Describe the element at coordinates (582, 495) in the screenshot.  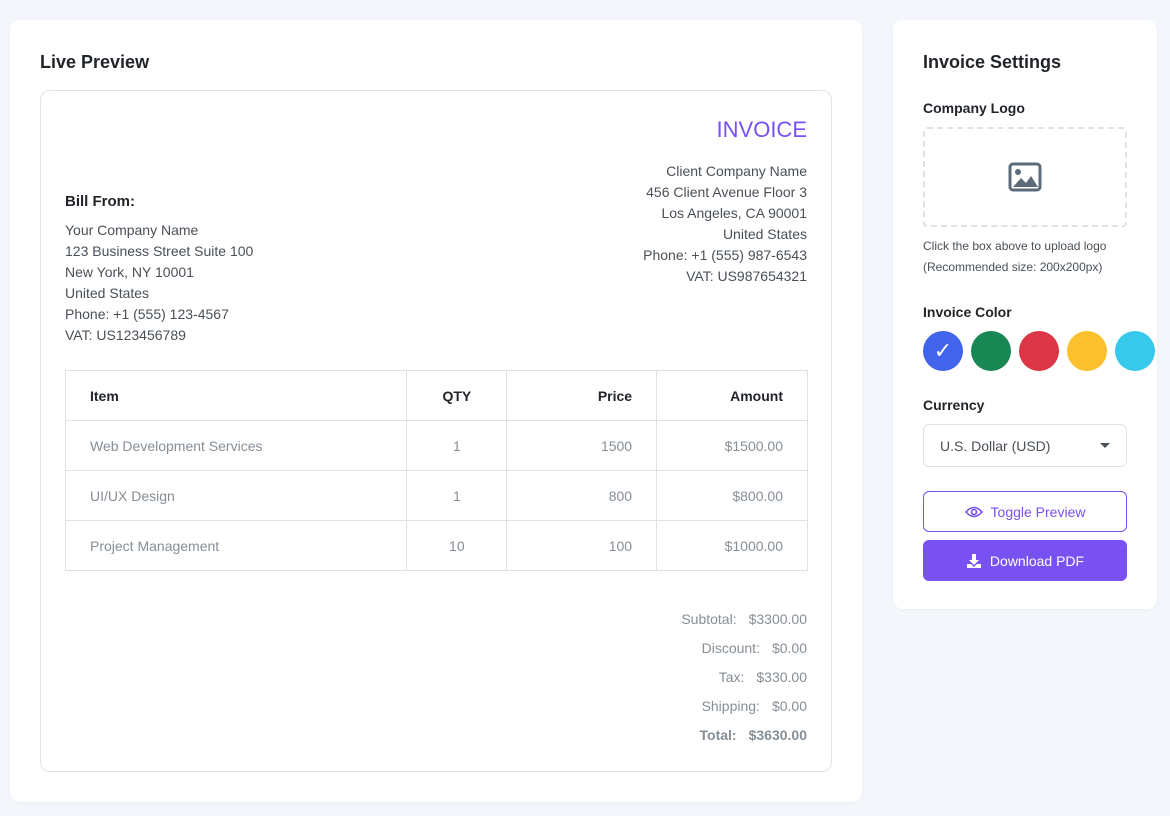
I see `cell-price: 800` at that location.